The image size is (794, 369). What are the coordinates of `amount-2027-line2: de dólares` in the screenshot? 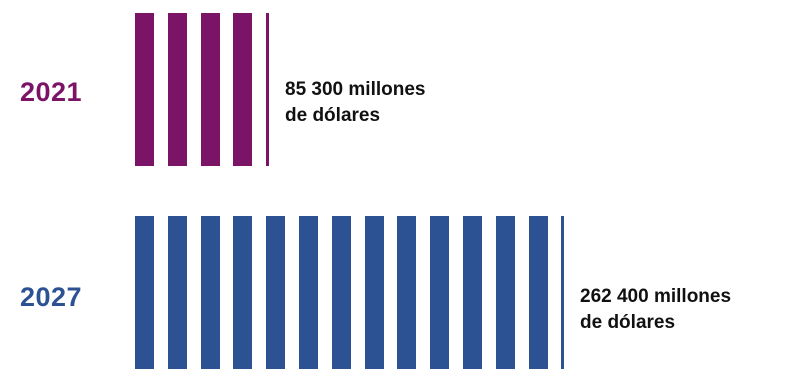 It's located at (628, 322).